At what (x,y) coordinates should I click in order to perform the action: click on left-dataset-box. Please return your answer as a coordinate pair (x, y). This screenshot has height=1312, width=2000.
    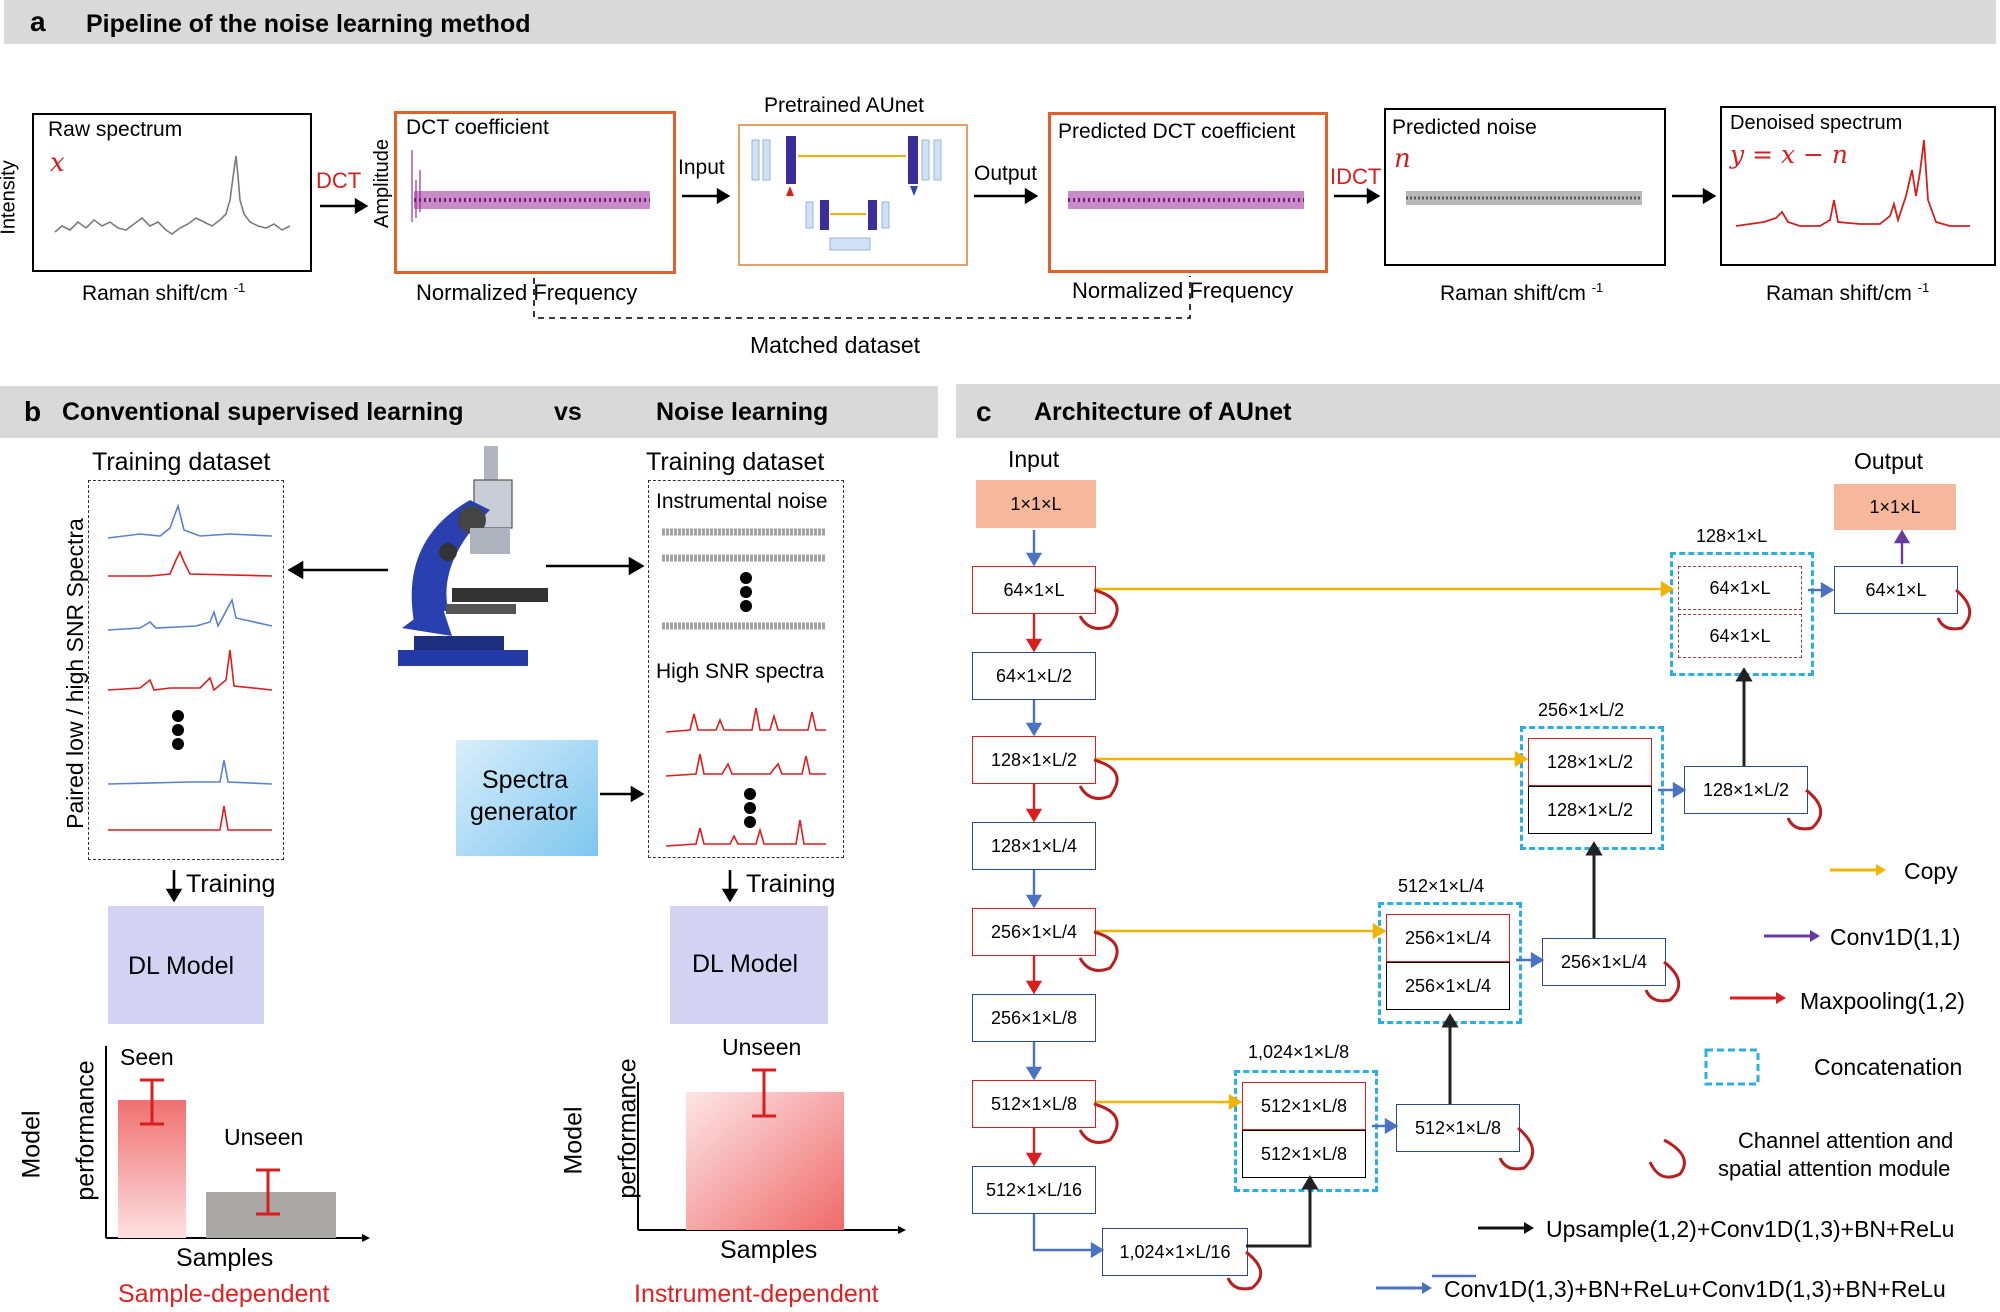
    Looking at the image, I should click on (186, 670).